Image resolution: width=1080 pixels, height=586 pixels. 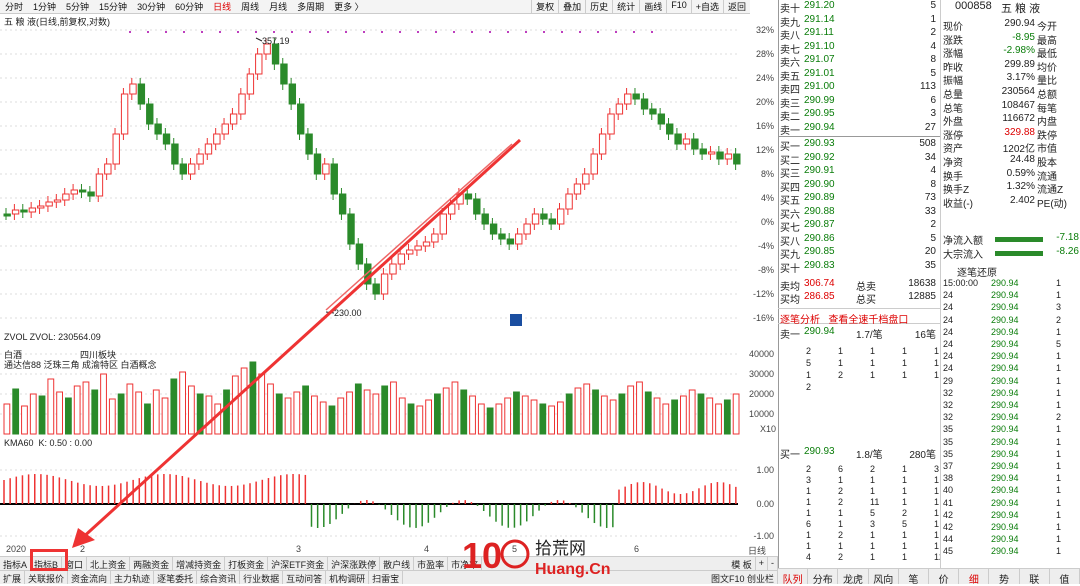 I want to click on indicator-tab: 沪深涨跌停, so click(x=354, y=563).